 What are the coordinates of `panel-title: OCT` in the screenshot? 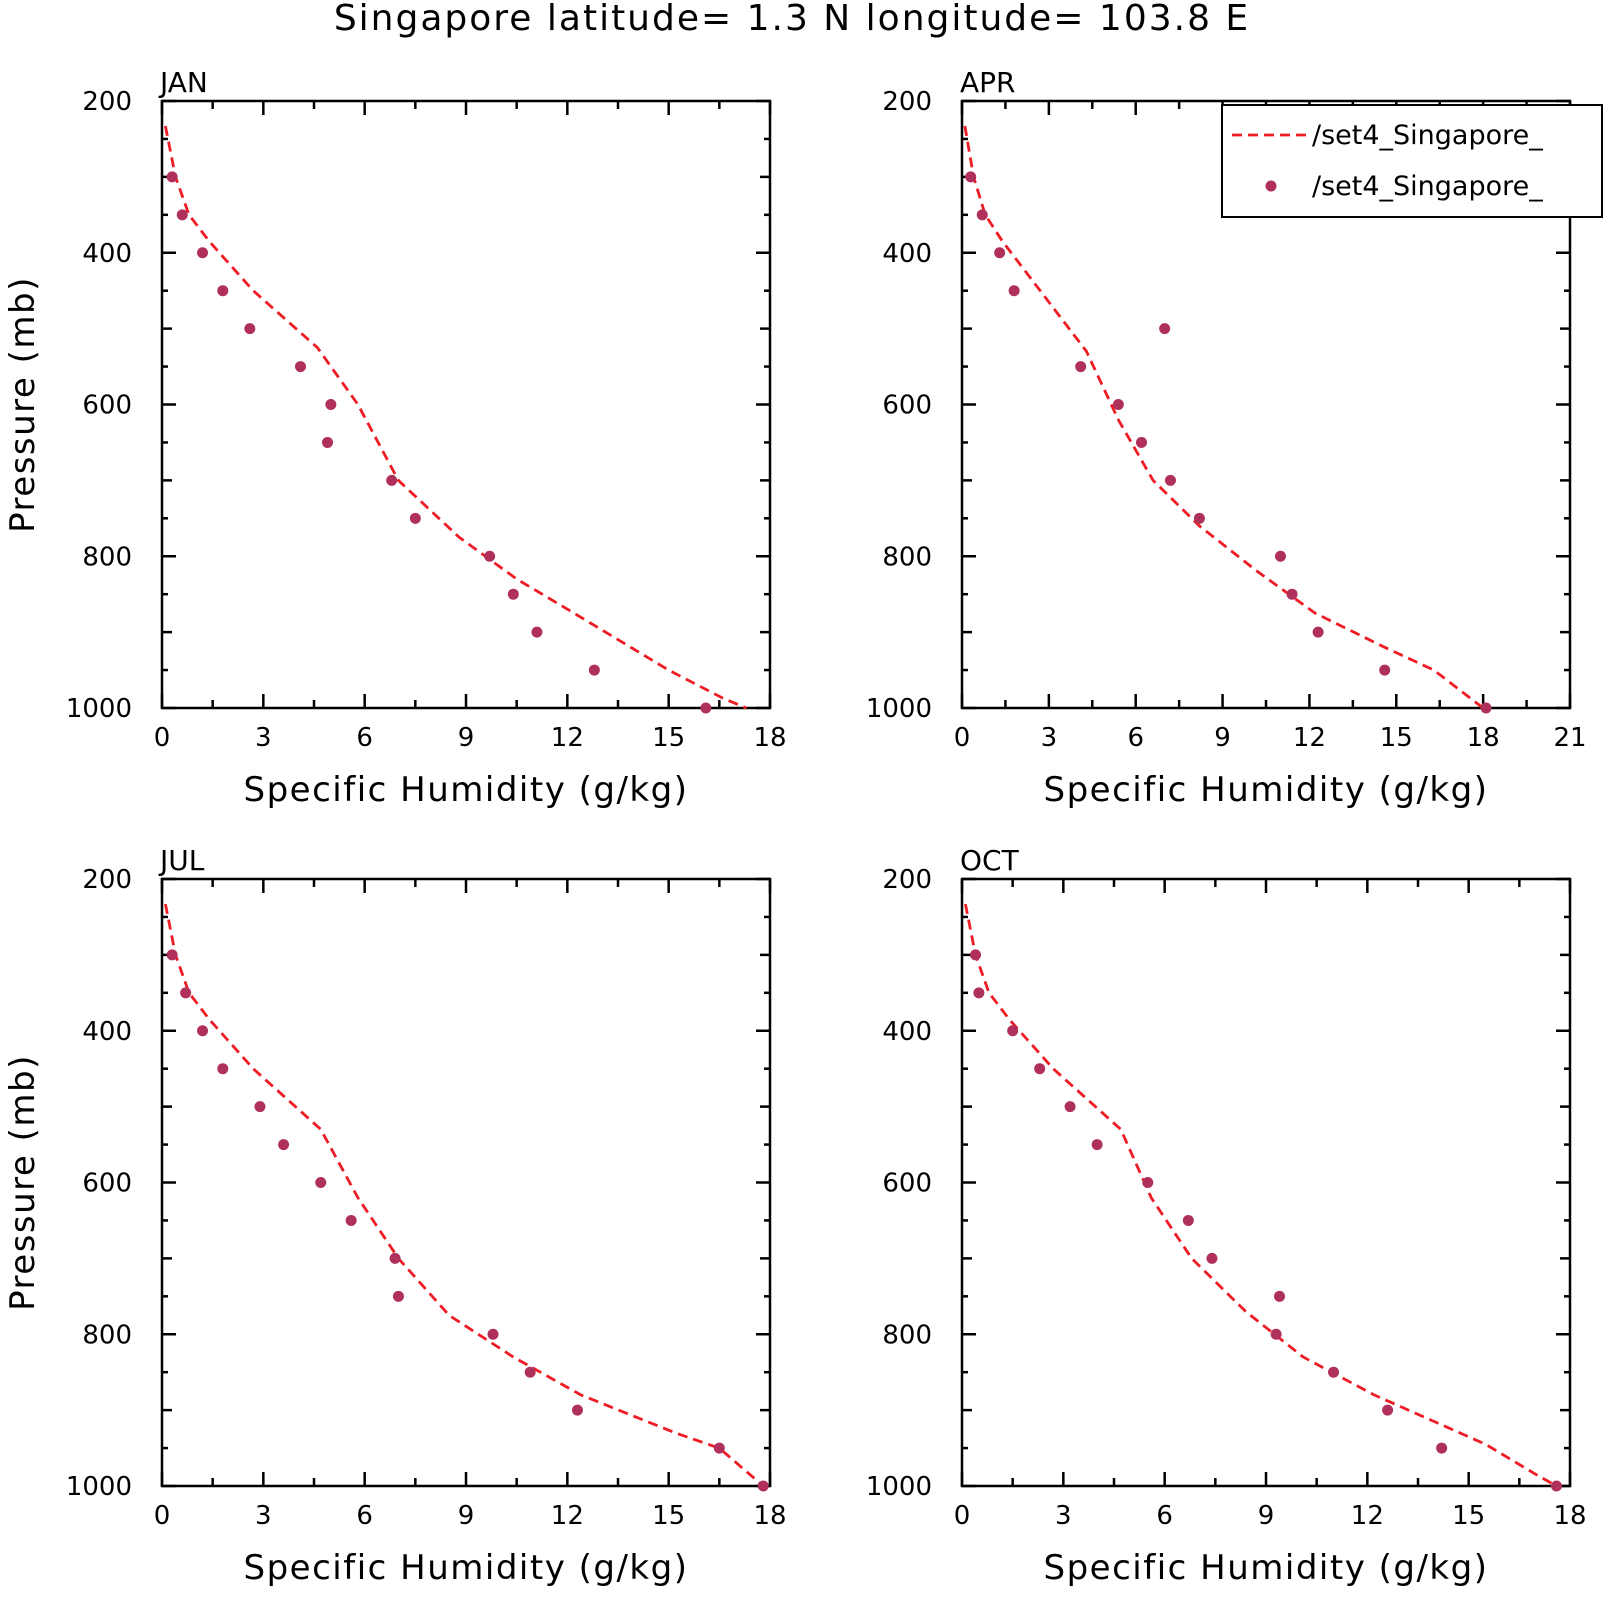 It's located at (990, 860).